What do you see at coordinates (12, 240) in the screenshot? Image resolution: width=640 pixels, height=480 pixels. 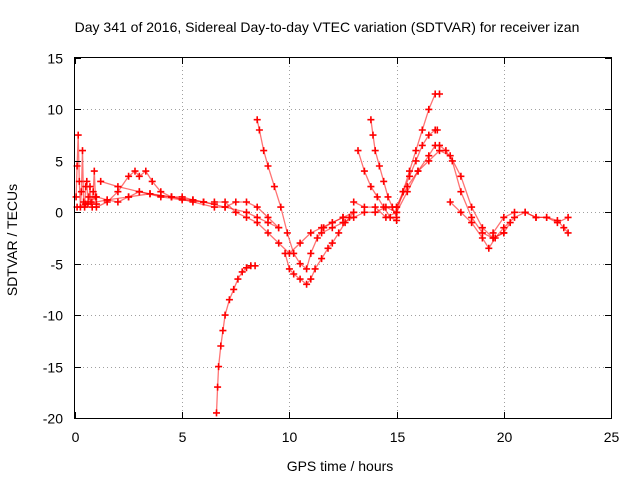 I see `y-axis-title: SDTVAR / TECUs` at bounding box center [12, 240].